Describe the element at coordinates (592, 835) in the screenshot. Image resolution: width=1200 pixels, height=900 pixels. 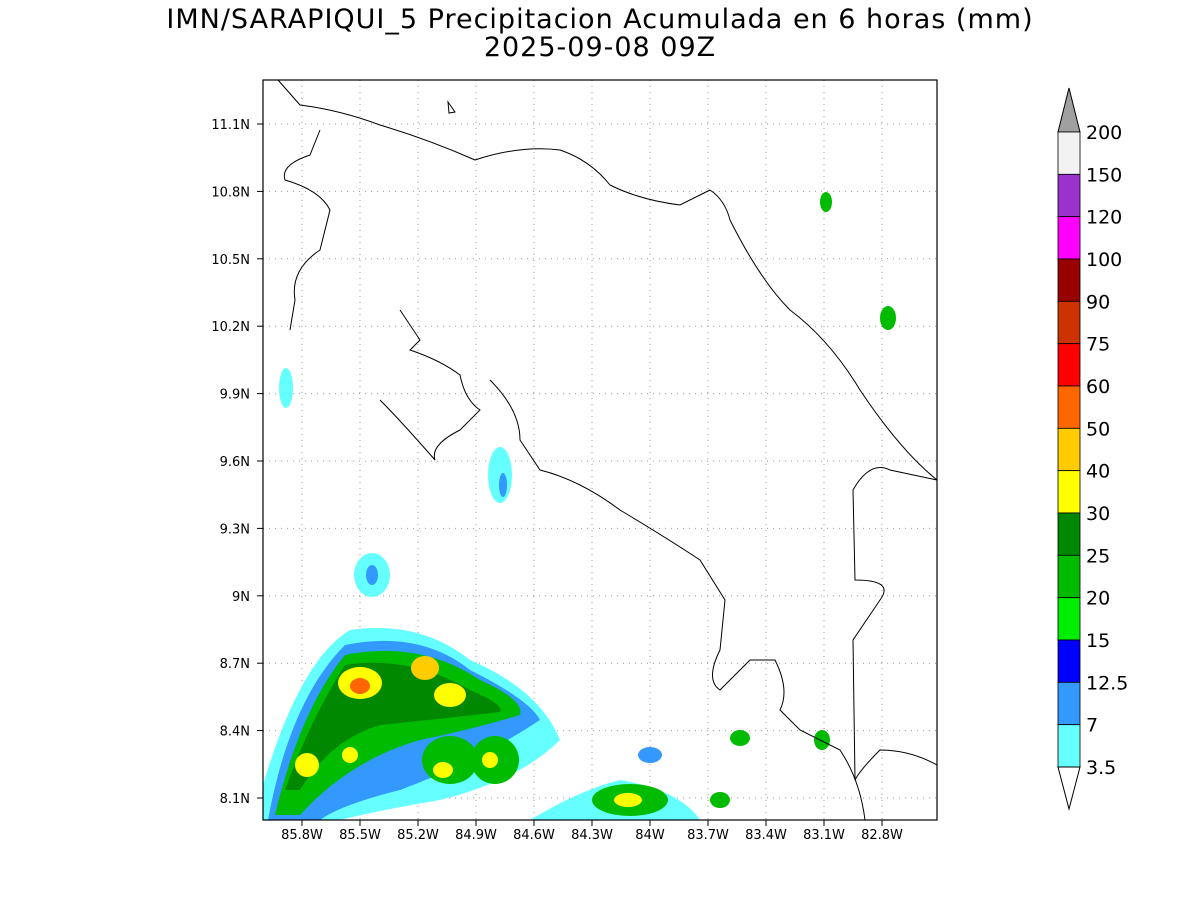
I see `x-tick-label: 84.3W` at that location.